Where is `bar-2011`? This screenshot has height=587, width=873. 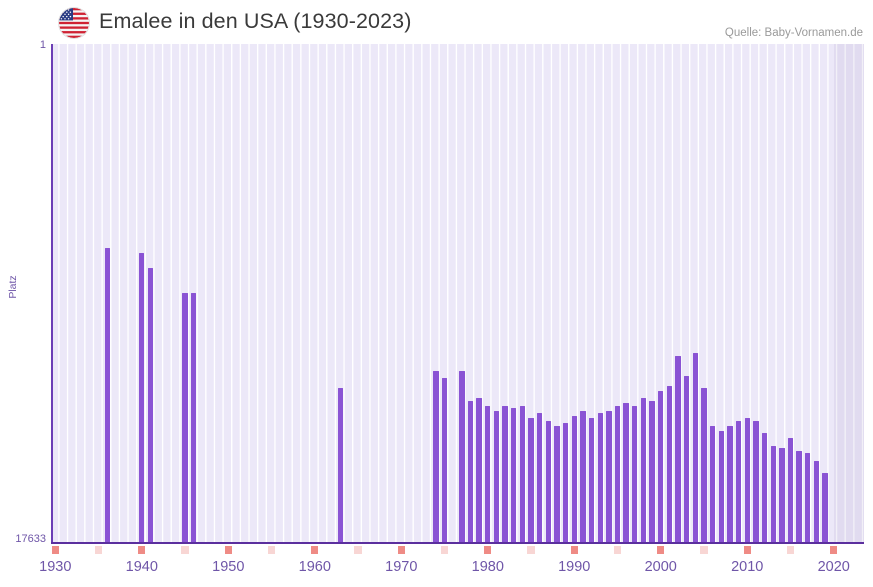 bar-2011 is located at coordinates (756, 481).